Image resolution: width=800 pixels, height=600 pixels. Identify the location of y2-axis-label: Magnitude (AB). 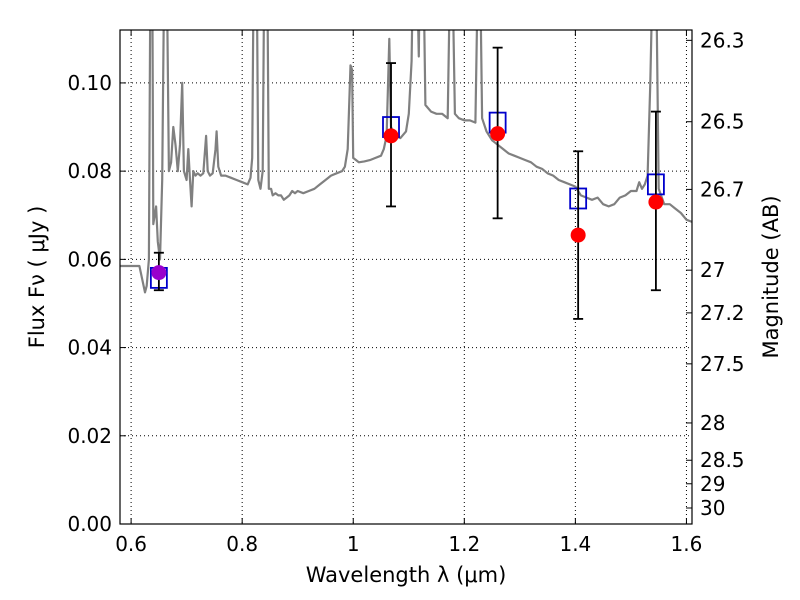
(771, 276).